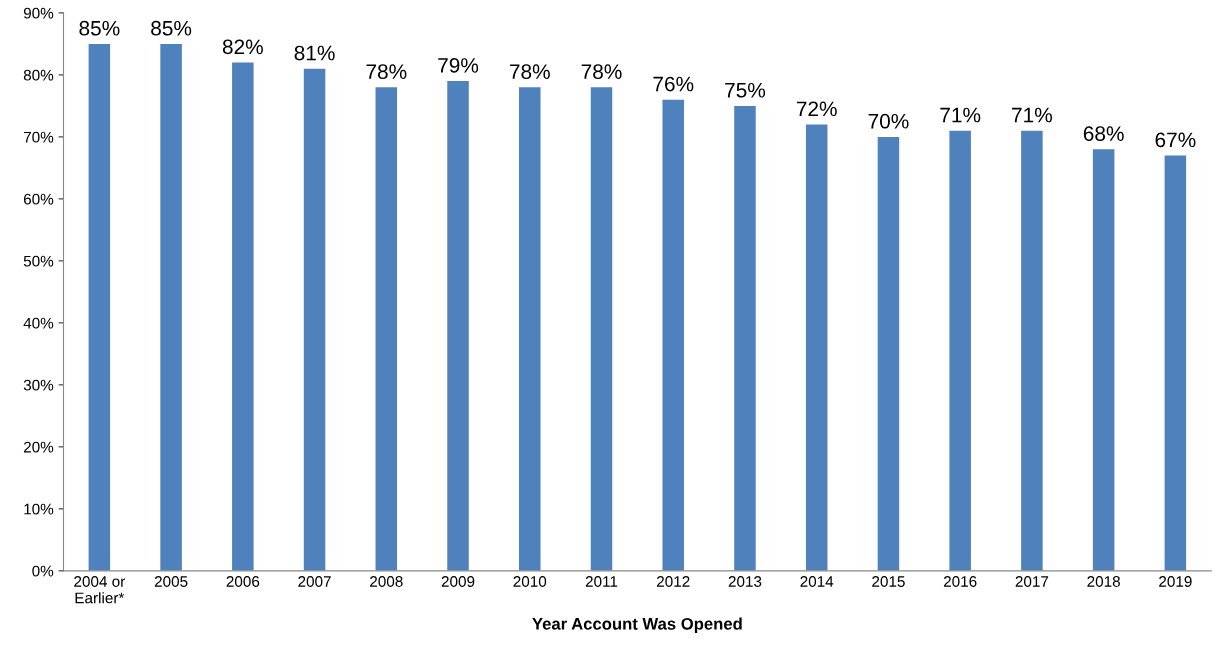 Image resolution: width=1221 pixels, height=645 pixels. Describe the element at coordinates (43, 571) in the screenshot. I see `y-tick-label: 0%` at that location.